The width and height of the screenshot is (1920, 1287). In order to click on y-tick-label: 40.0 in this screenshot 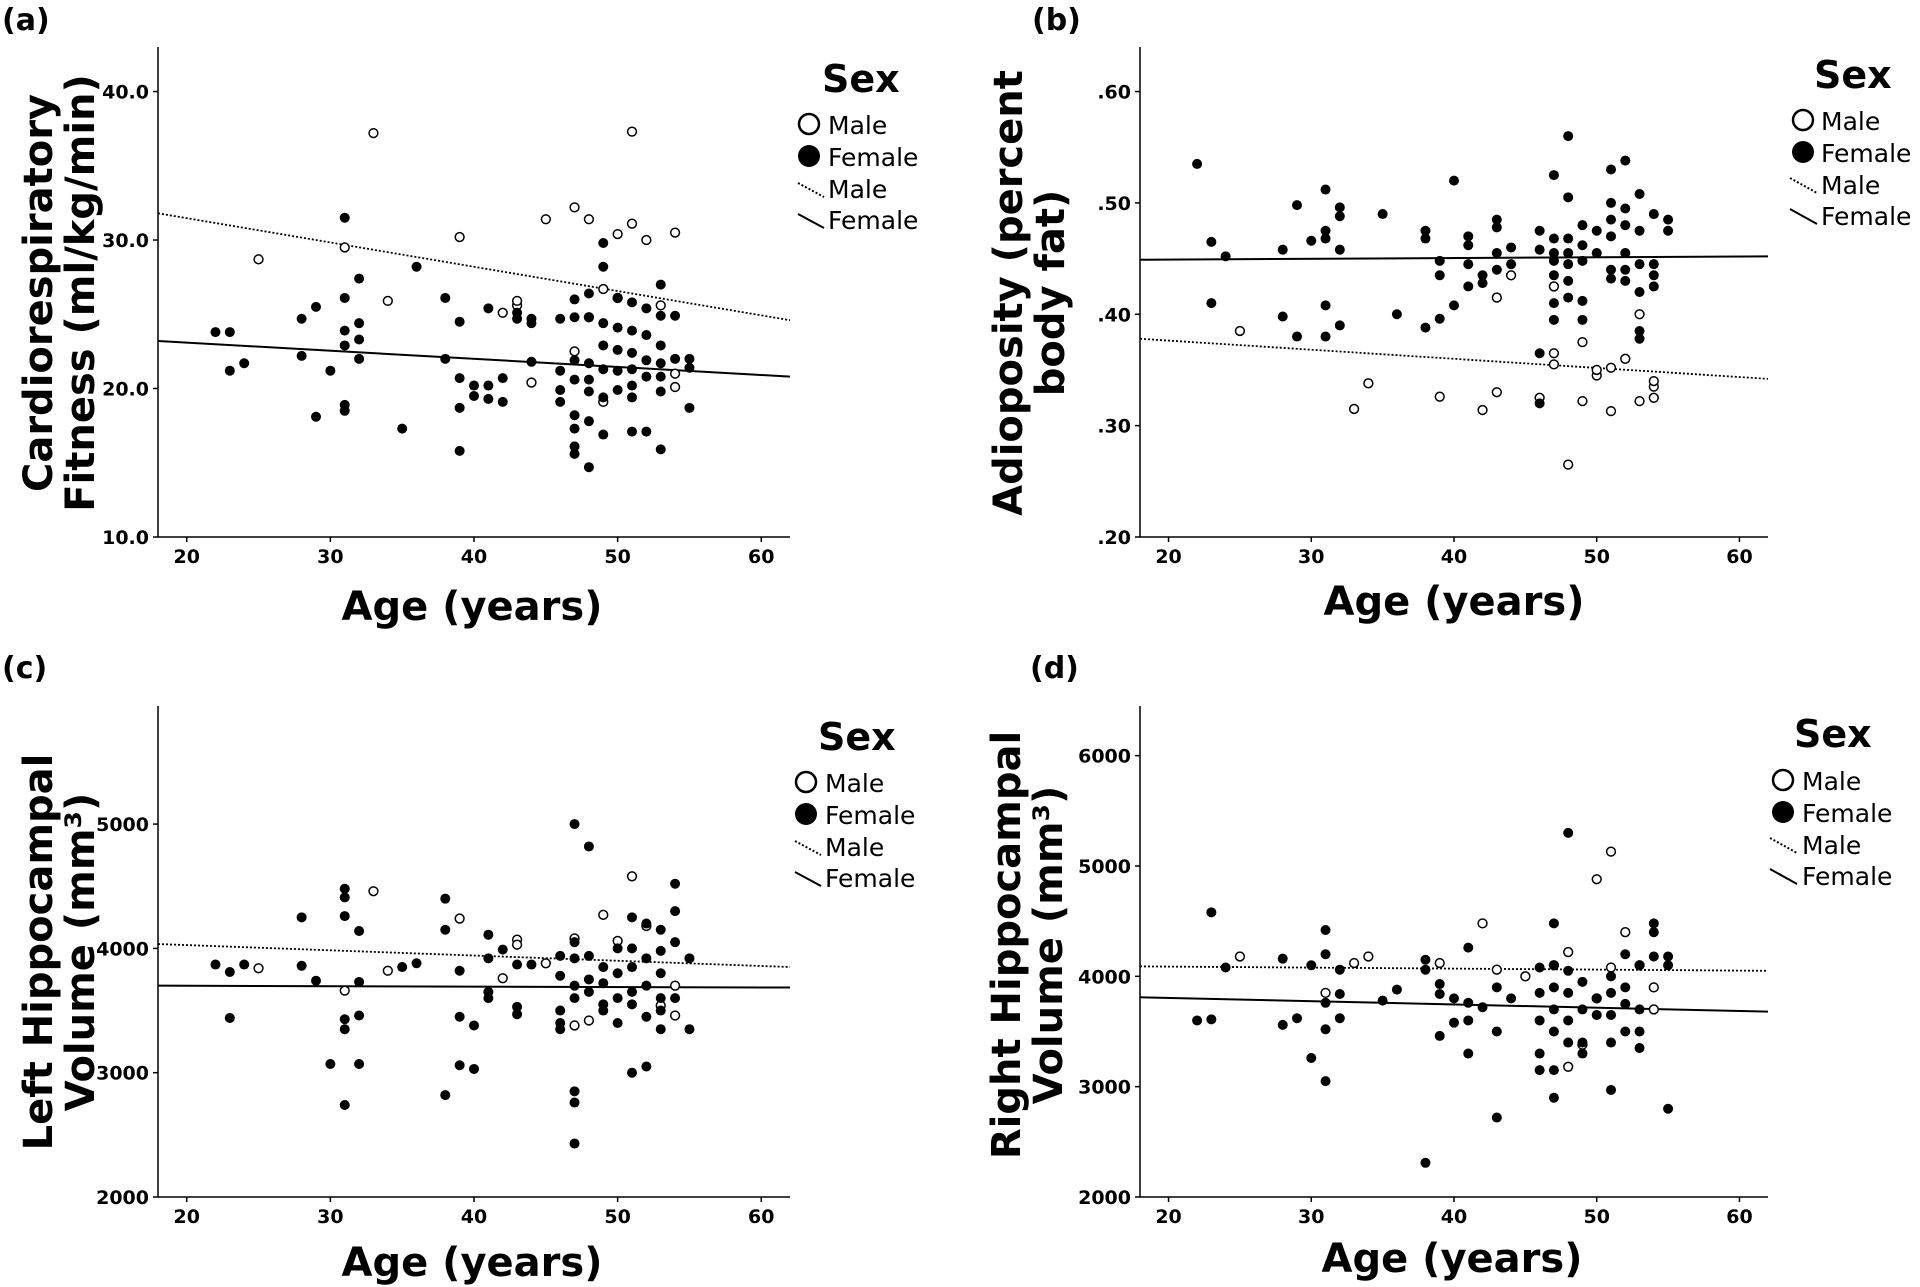, I will do `click(125, 93)`.